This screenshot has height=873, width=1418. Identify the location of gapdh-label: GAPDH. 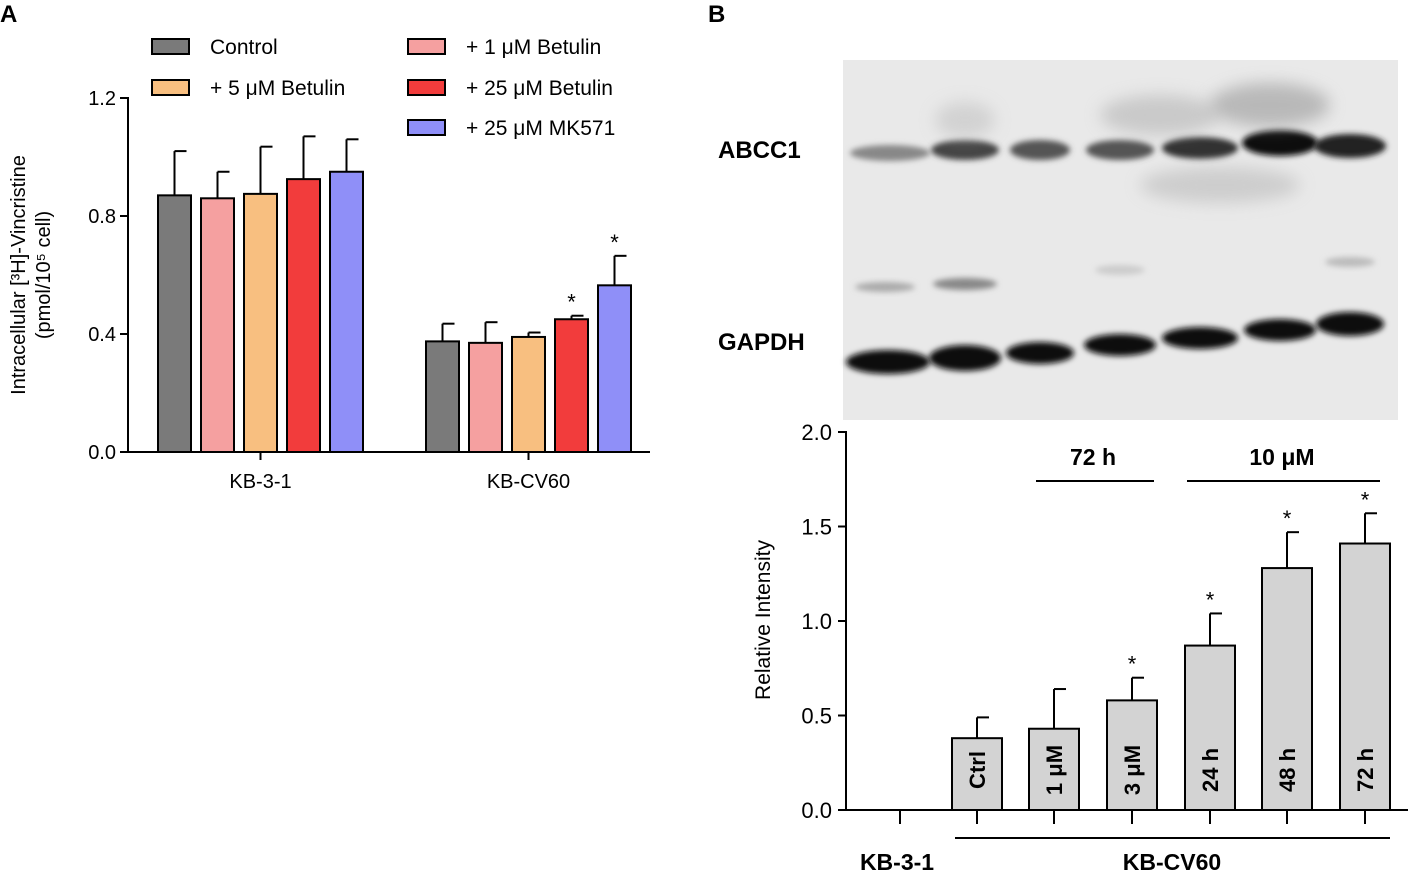
(761, 342).